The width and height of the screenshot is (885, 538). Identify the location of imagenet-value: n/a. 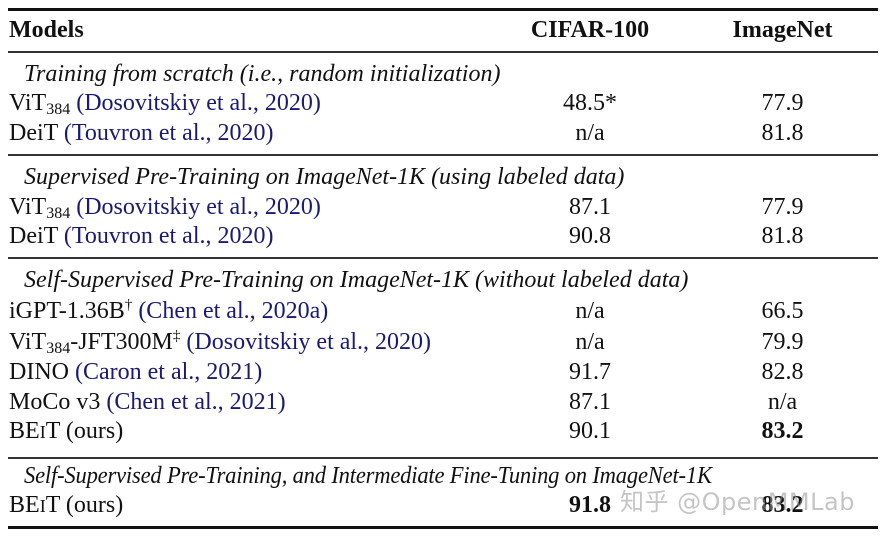
(782, 402).